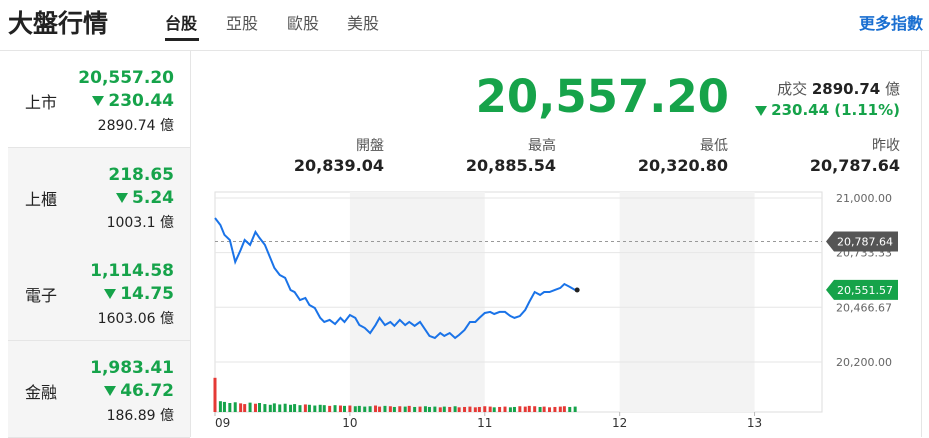 This screenshot has height=438, width=929. I want to click on index-name: 電子, so click(41, 295).